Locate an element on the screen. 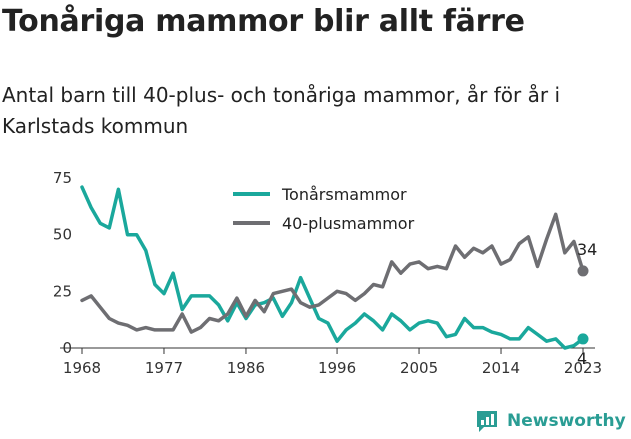 Image resolution: width=631 pixels, height=439 pixels. end-value-label-0: 4 is located at coordinates (582, 358).